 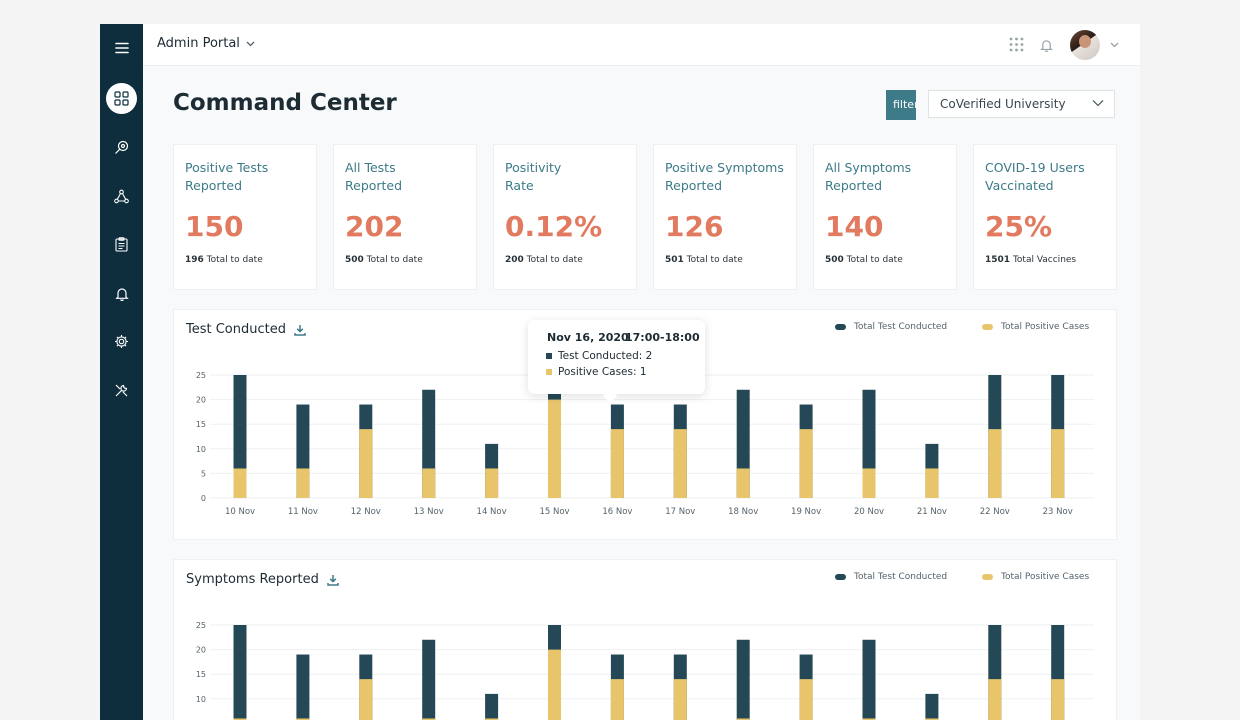 I want to click on y-tick-label: 10, so click(x=201, y=699).